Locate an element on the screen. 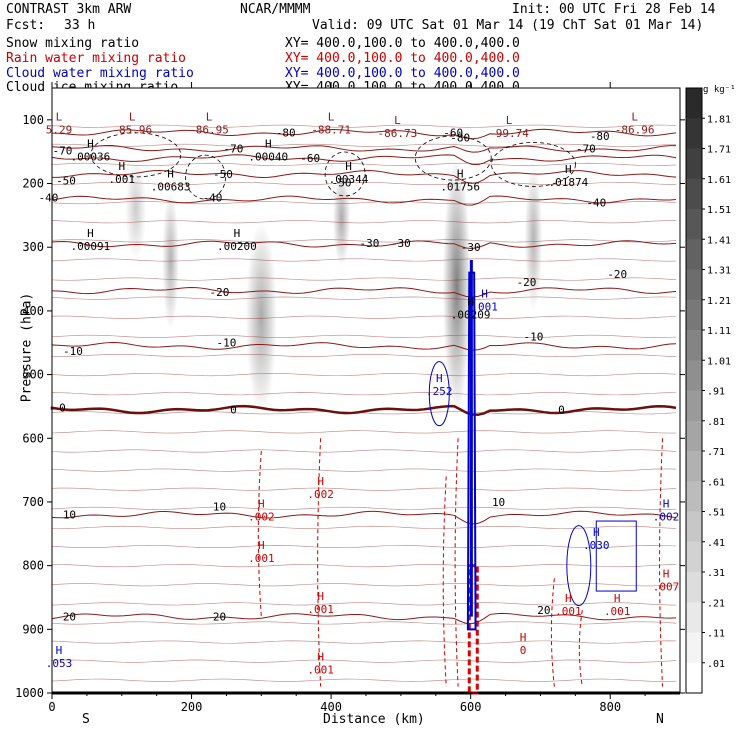  temp-contour--80 is located at coordinates (364, 134).